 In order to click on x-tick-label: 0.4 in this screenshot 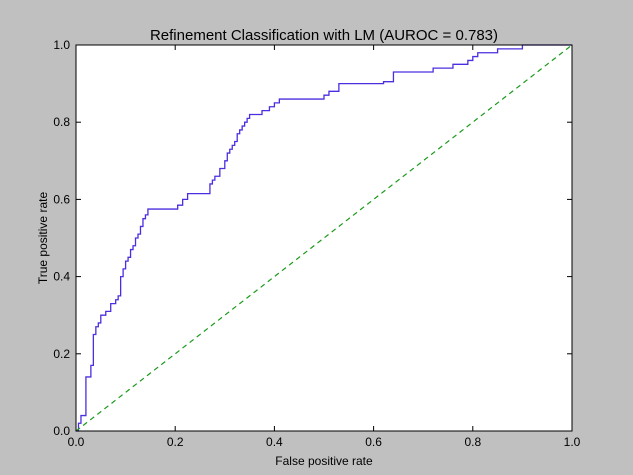, I will do `click(274, 442)`.